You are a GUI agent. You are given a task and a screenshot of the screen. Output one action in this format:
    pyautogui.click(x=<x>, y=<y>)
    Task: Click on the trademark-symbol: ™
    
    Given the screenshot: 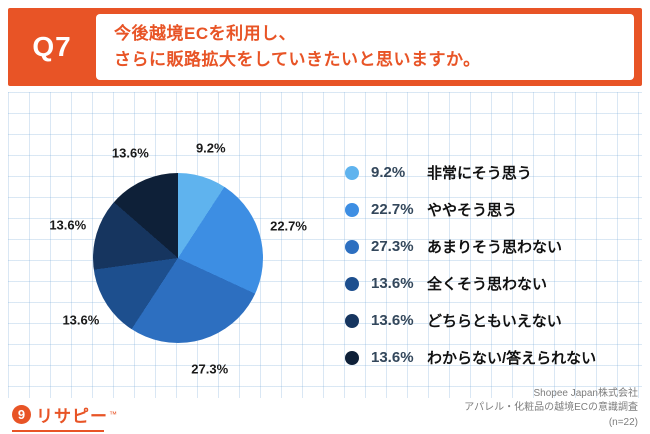 What is the action you would take?
    pyautogui.click(x=113, y=414)
    